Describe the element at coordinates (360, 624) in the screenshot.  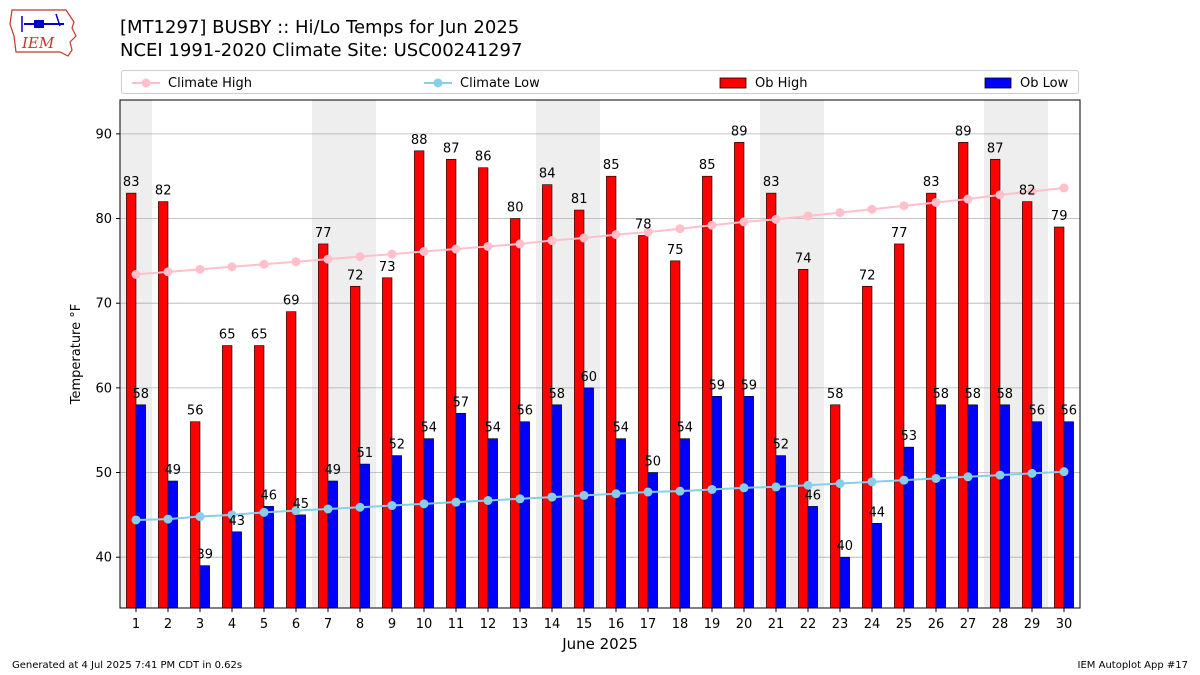
I see `x-tick-label: 8` at that location.